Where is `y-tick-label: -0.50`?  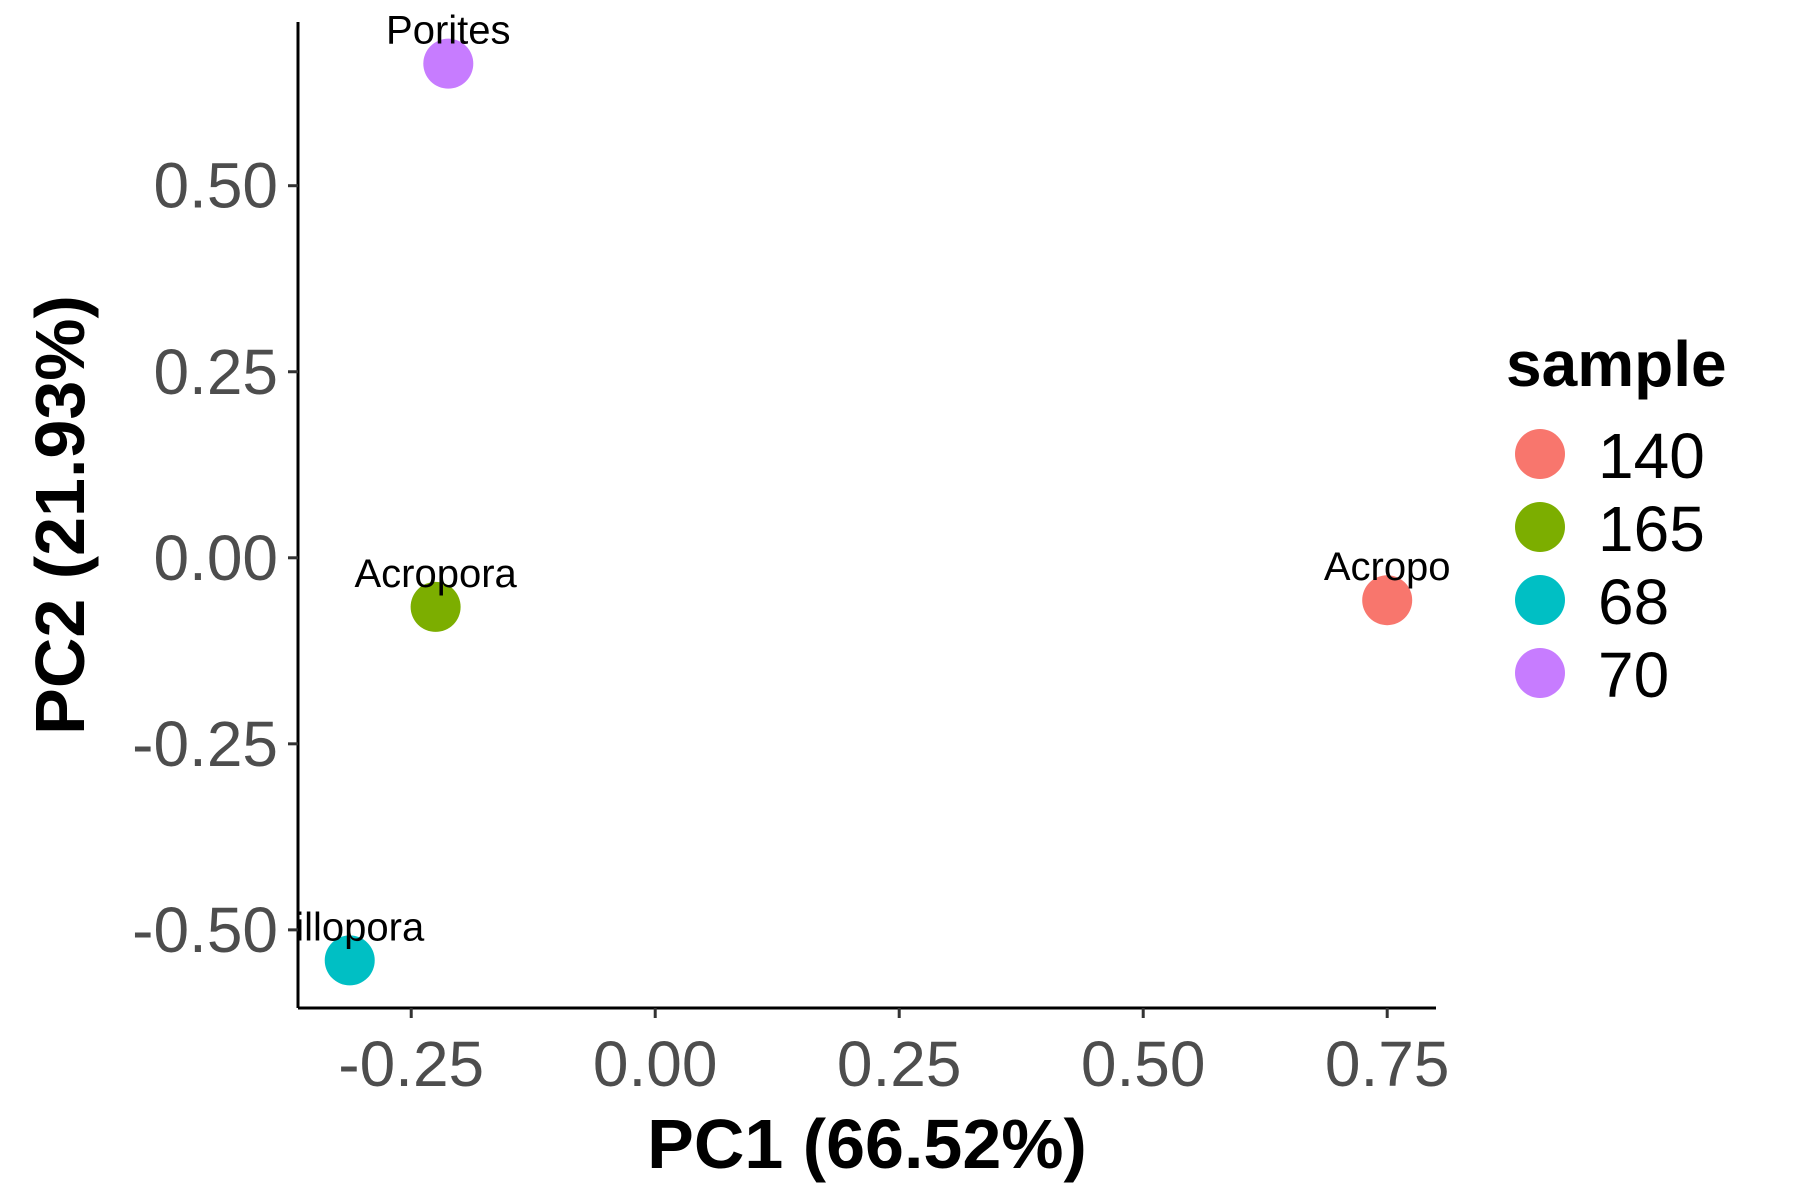
y-tick-label: -0.50 is located at coordinates (205, 930).